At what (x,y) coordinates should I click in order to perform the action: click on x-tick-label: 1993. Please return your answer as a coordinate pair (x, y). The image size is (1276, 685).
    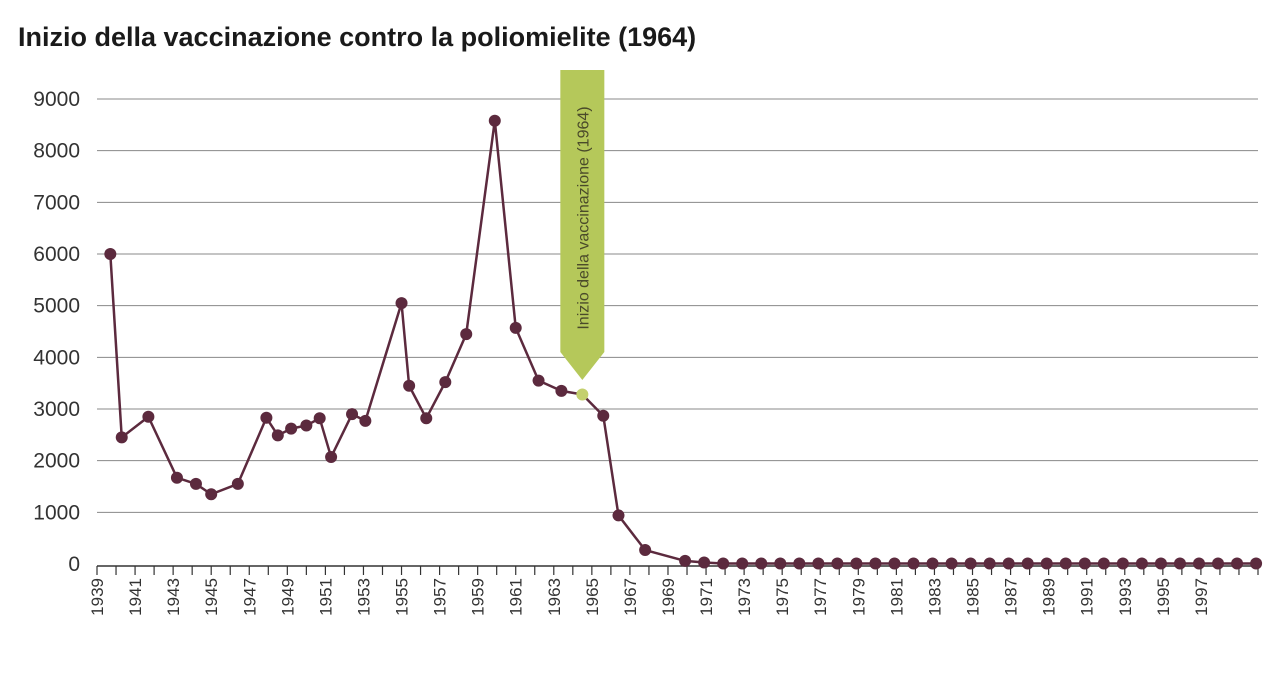
    Looking at the image, I should click on (1125, 597).